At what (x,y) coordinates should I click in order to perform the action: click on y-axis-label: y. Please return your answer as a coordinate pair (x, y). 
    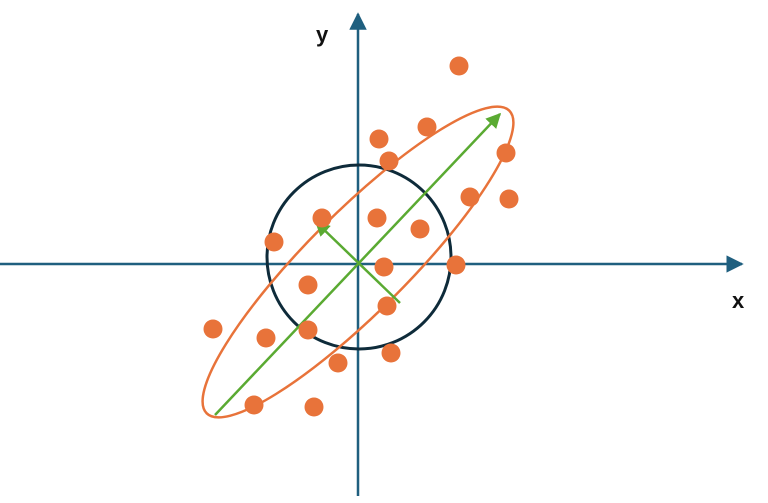
    Looking at the image, I should click on (322, 34).